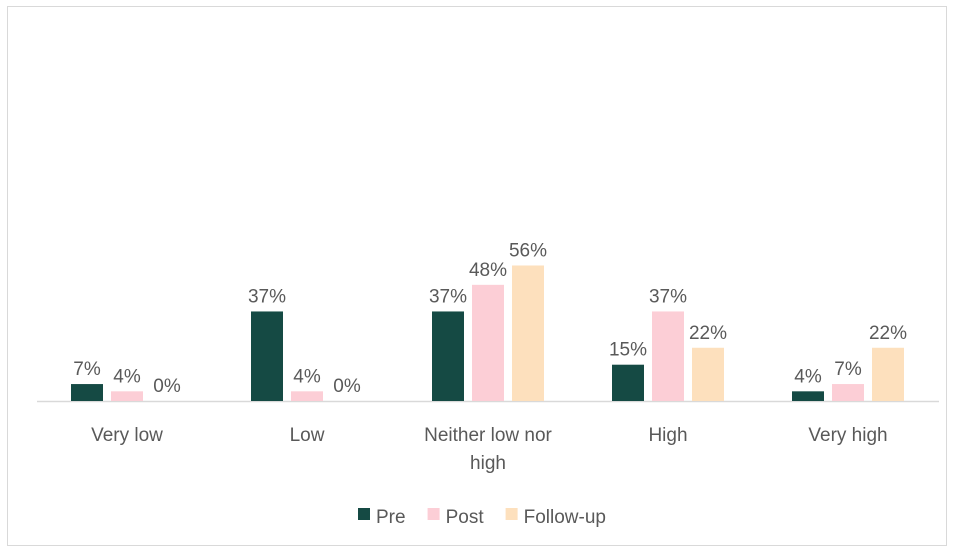  I want to click on category-label: Low, so click(307, 435).